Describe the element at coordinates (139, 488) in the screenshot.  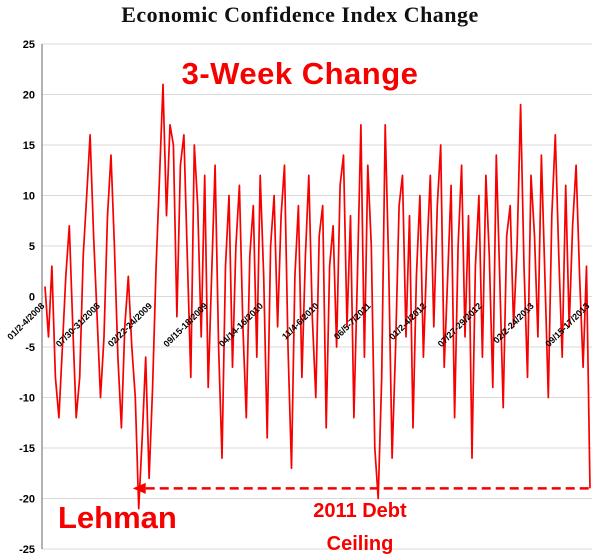
I see `arrowhead-icon` at that location.